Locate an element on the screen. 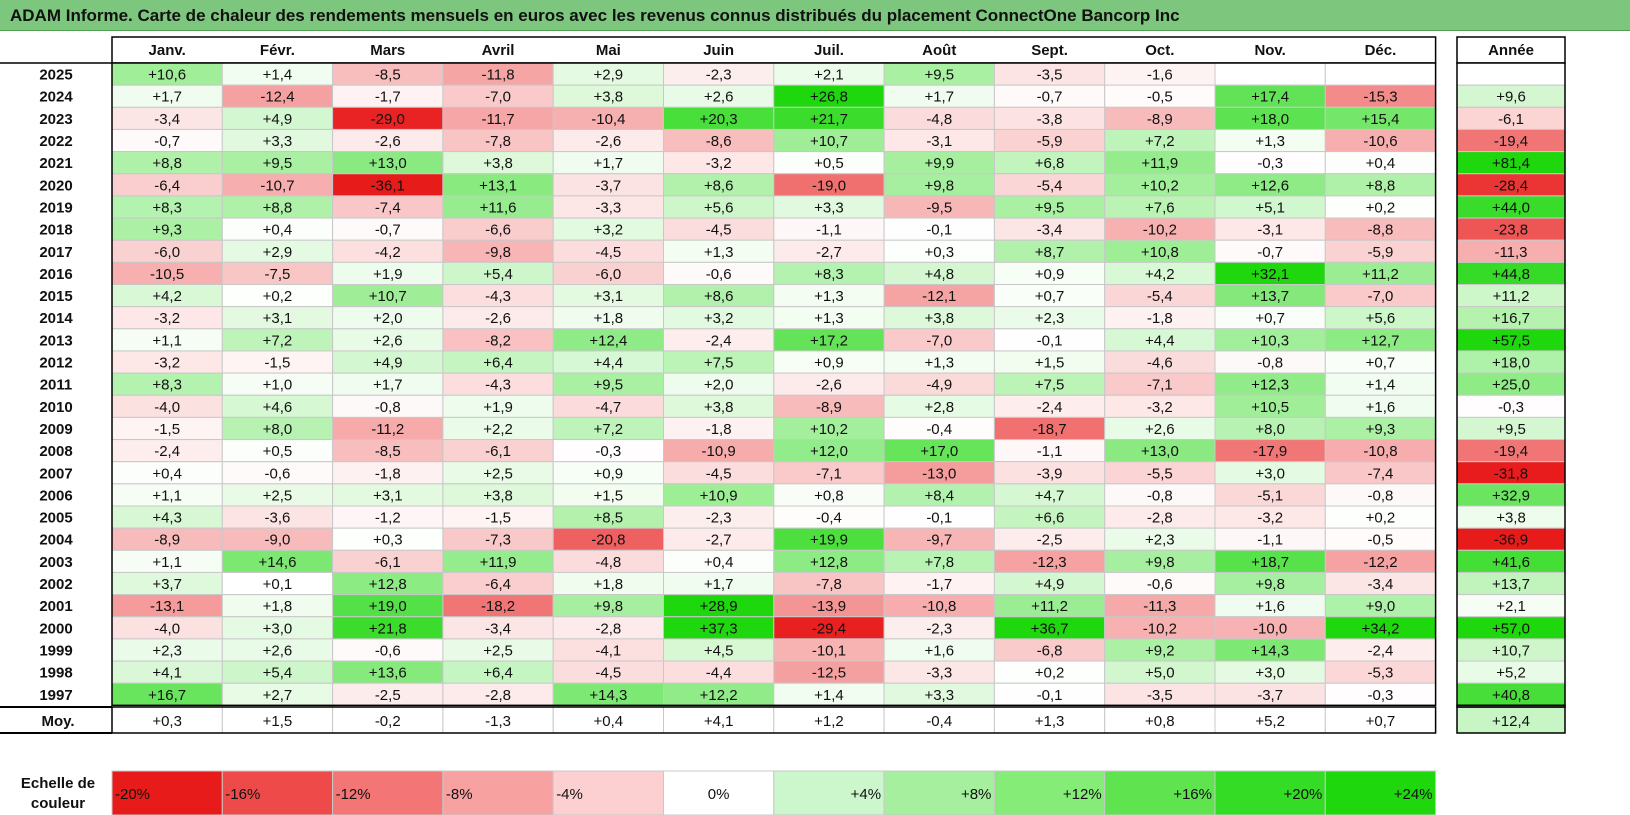 This screenshot has width=1630, height=815. cell-value: +0,3 is located at coordinates (388, 540).